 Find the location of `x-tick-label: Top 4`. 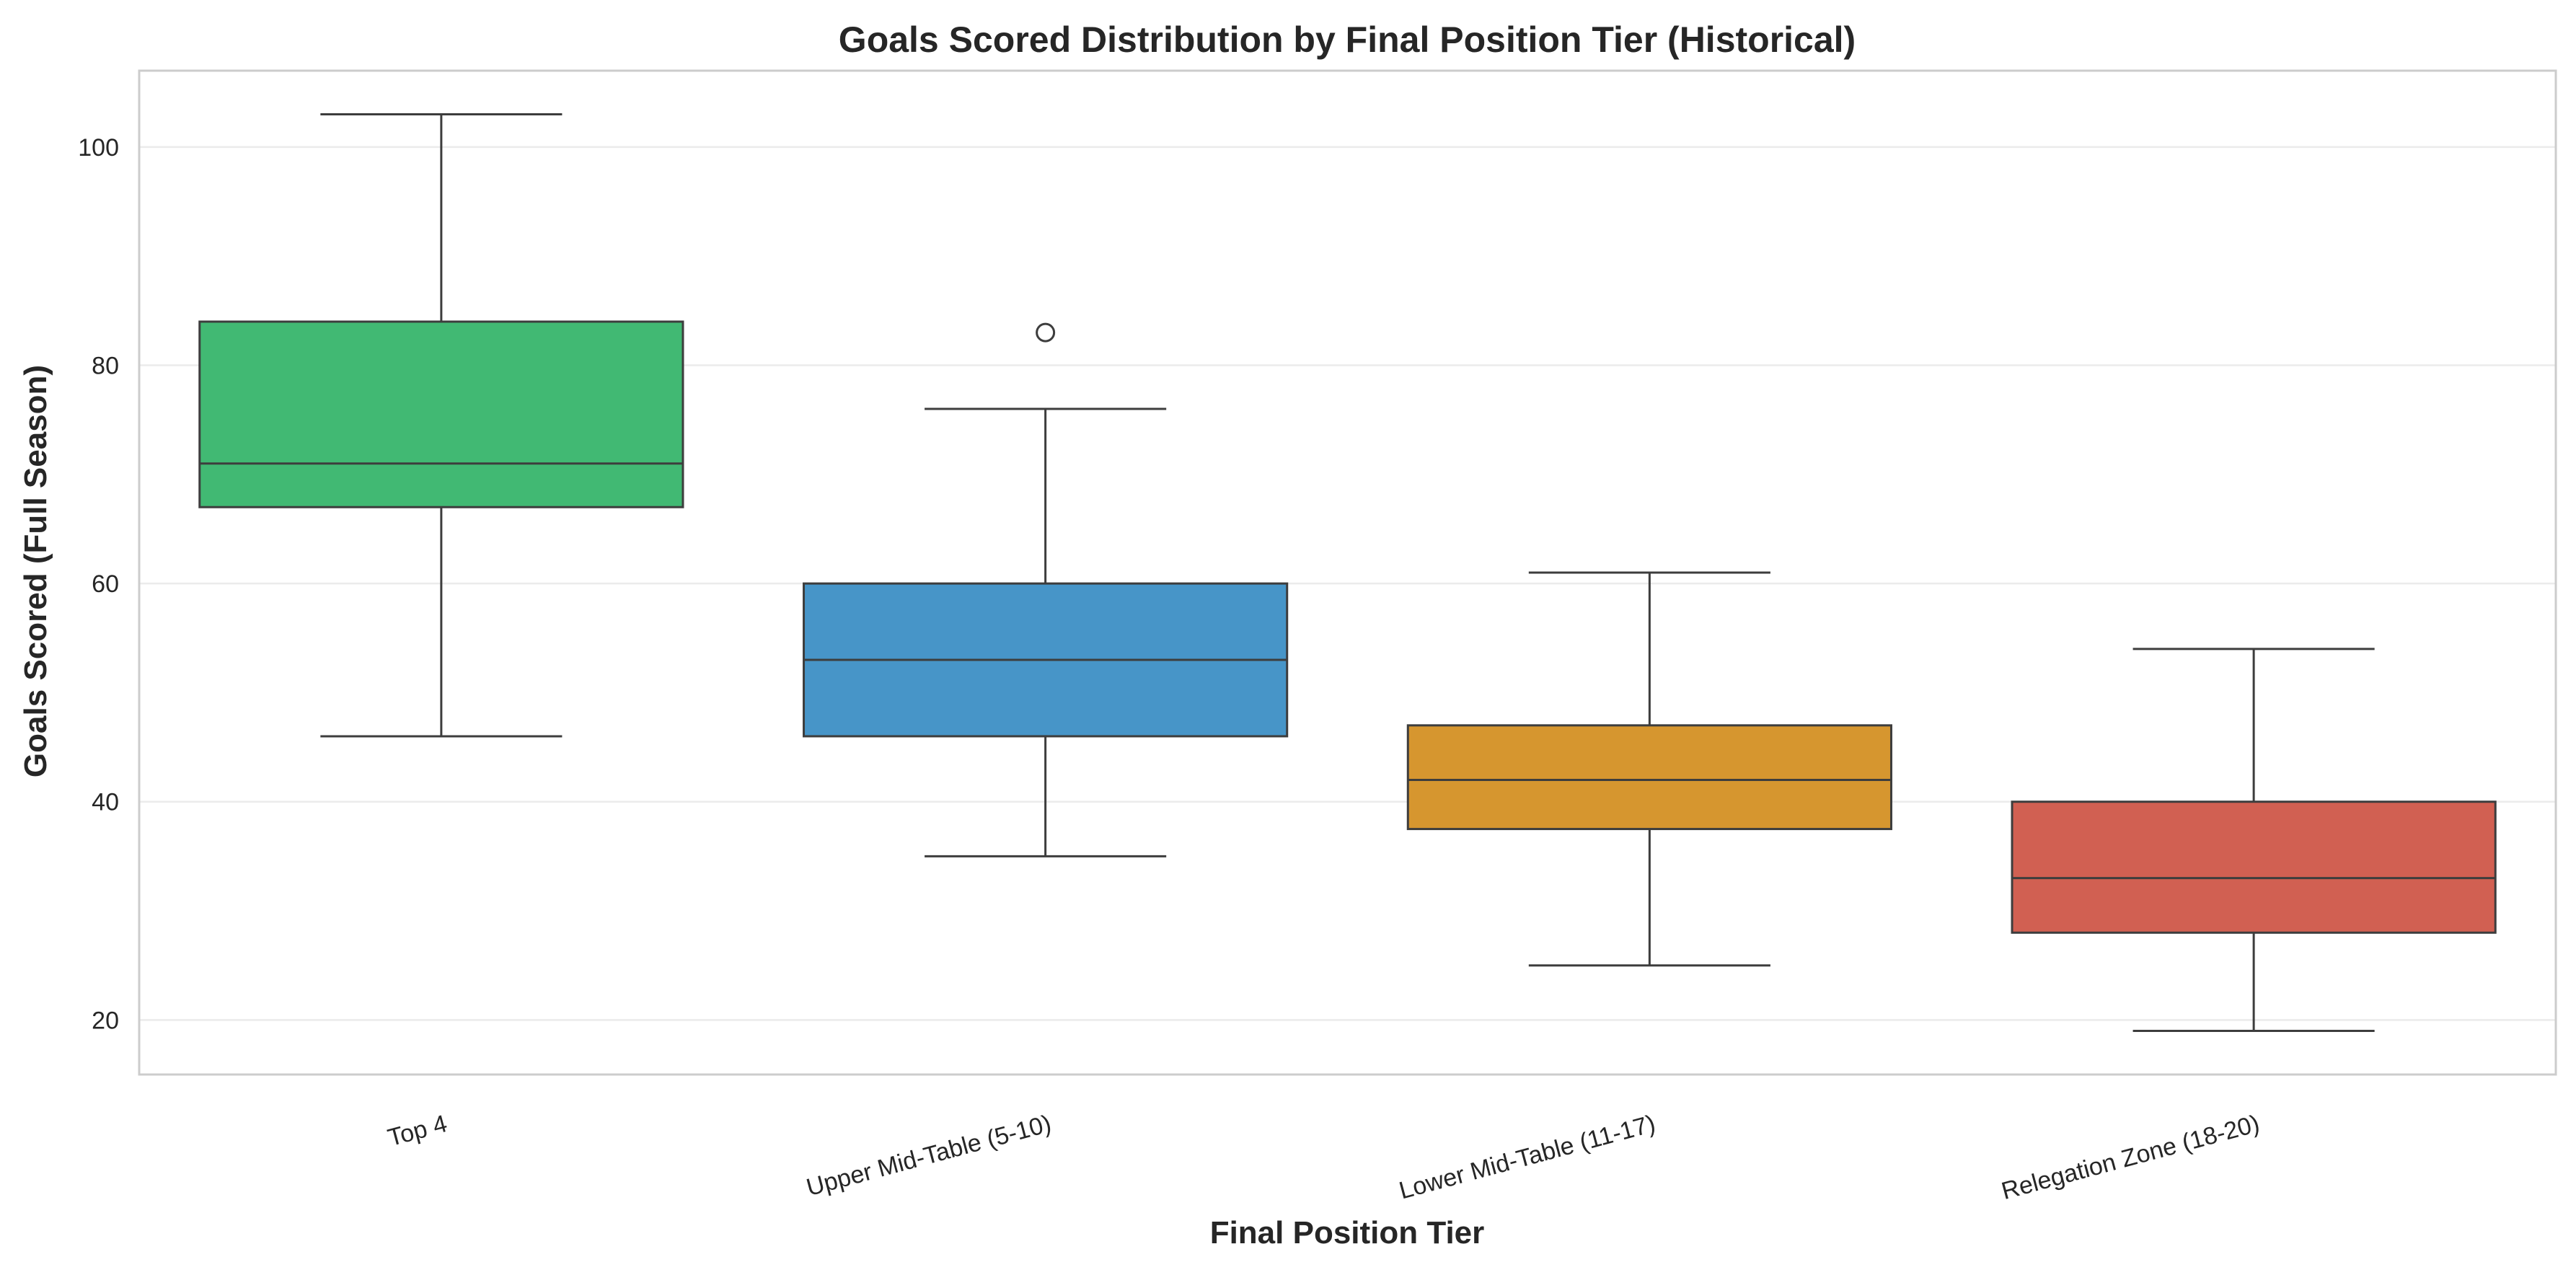

x-tick-label: Top 4 is located at coordinates (417, 1131).